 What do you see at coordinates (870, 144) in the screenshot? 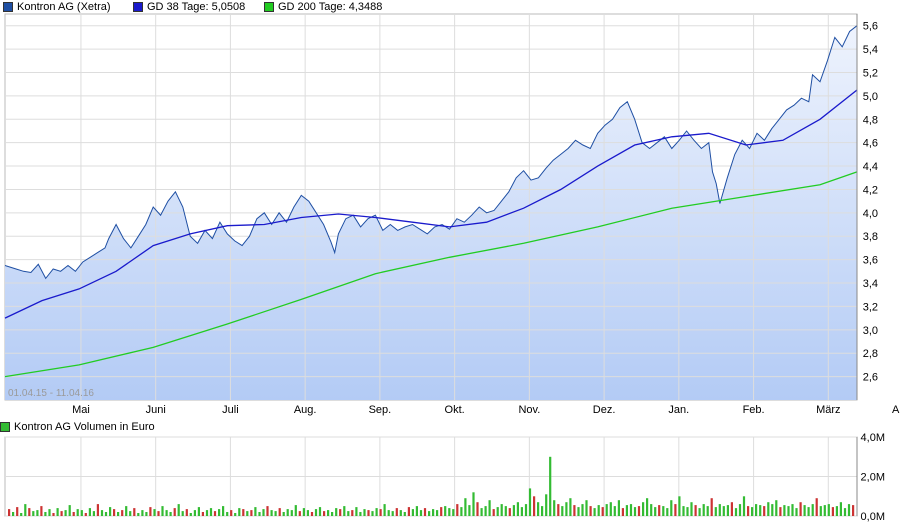
I see `y-tick-label: 4,6` at bounding box center [870, 144].